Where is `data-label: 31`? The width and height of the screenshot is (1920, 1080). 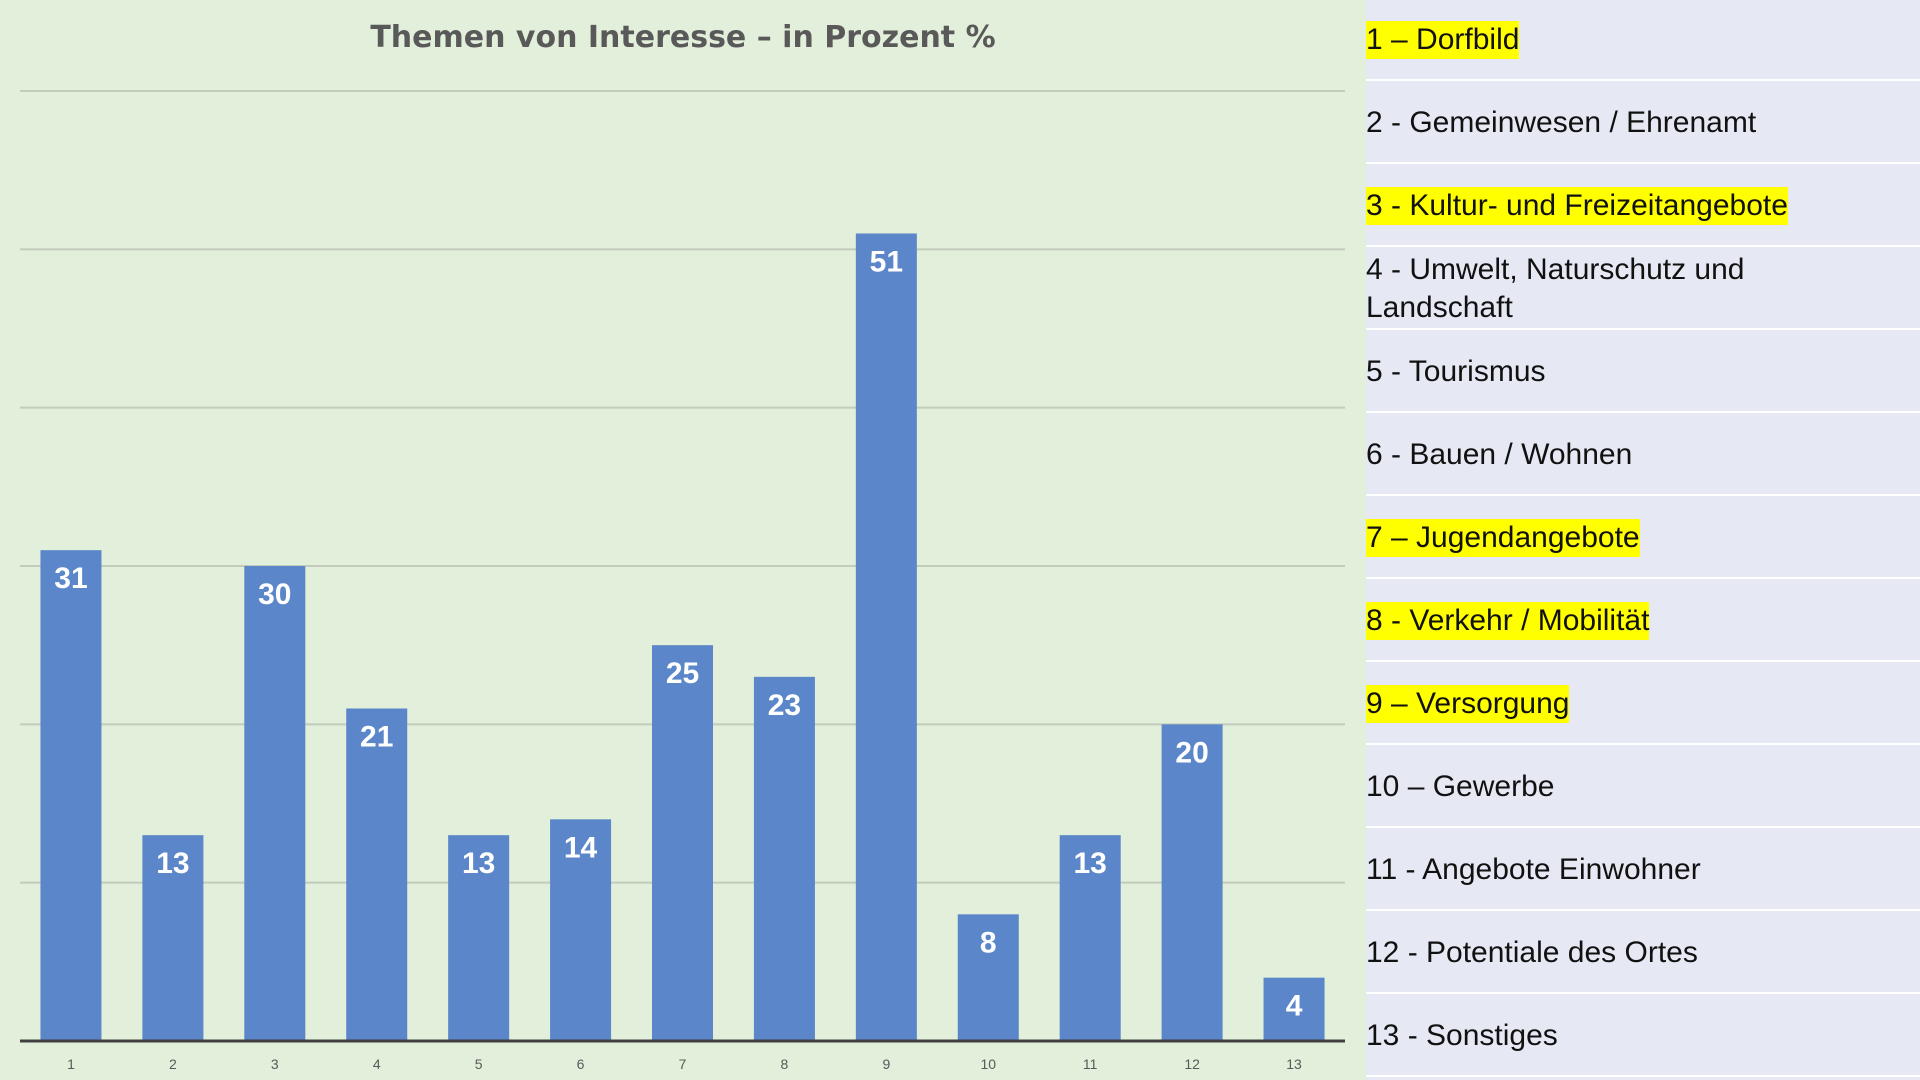
data-label: 31 is located at coordinates (70, 578).